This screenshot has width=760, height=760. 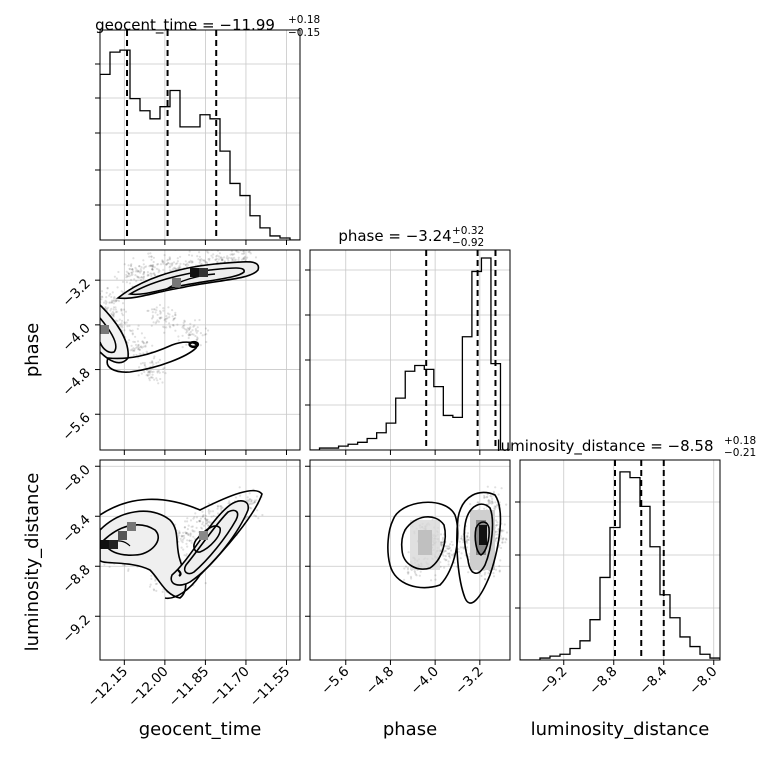 What do you see at coordinates (172, 135) in the screenshot?
I see `geocent-time-quantile-lines` at bounding box center [172, 135].